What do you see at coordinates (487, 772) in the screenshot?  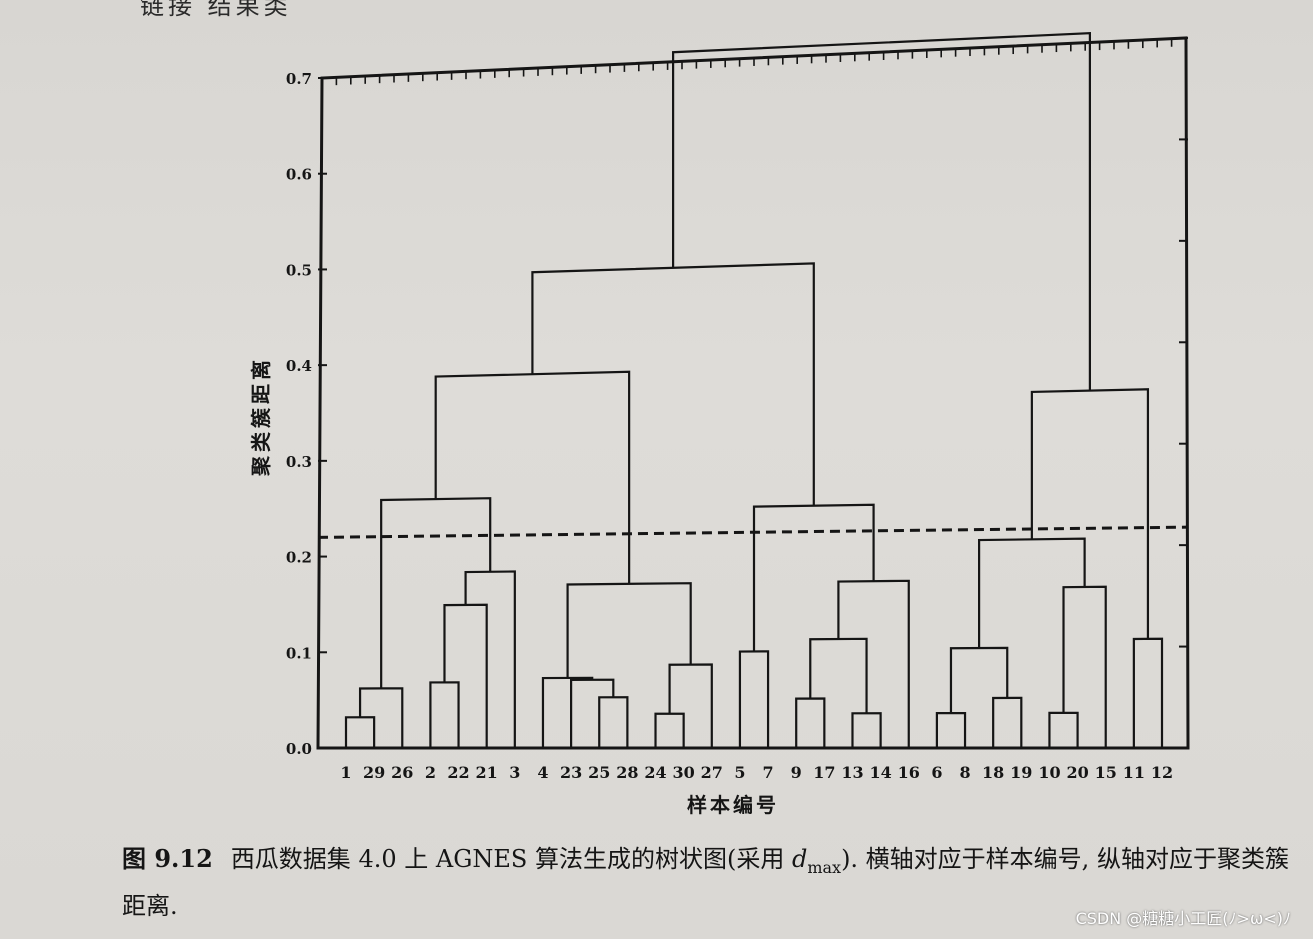 I see `x-tick-label: 21` at bounding box center [487, 772].